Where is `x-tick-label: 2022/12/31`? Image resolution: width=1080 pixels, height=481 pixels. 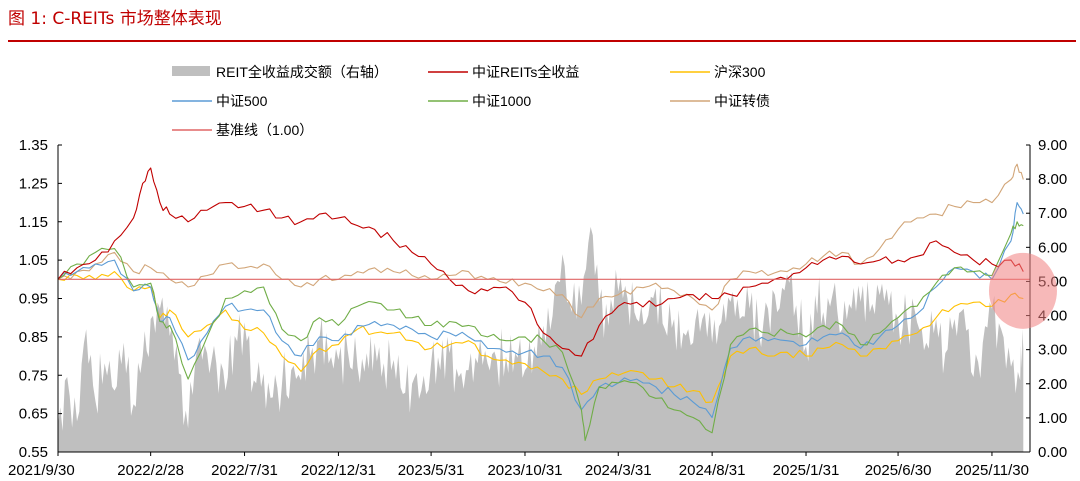 x-tick-label: 2022/12/31 is located at coordinates (338, 470).